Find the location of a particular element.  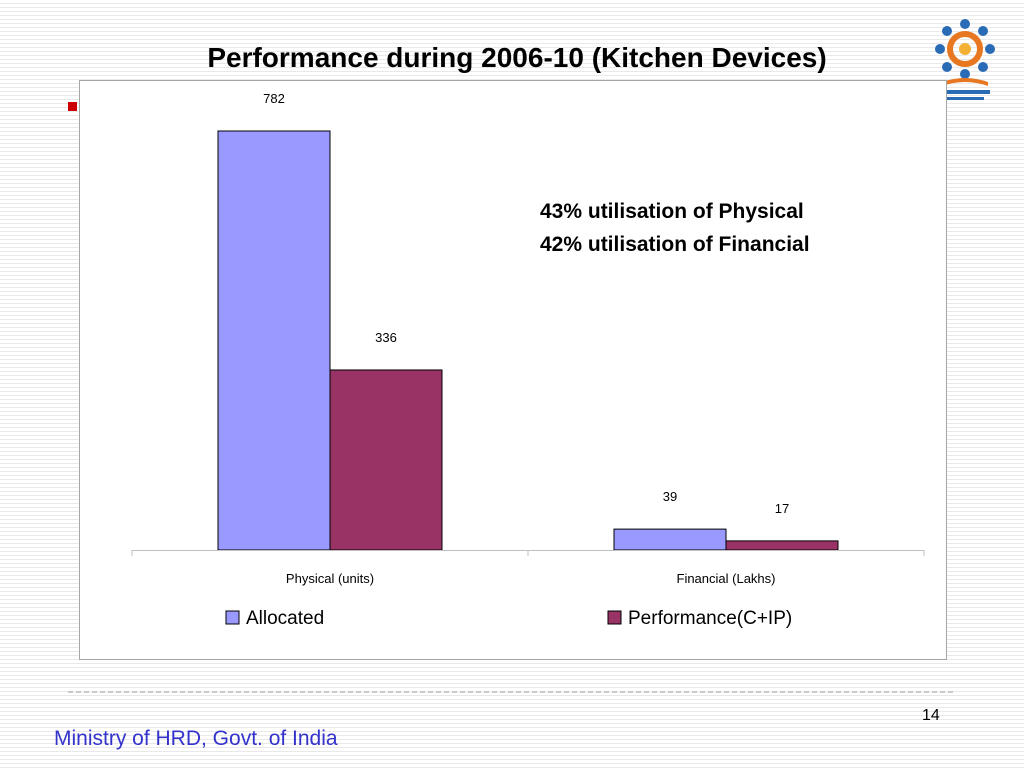

data-label: 39 is located at coordinates (670, 496).